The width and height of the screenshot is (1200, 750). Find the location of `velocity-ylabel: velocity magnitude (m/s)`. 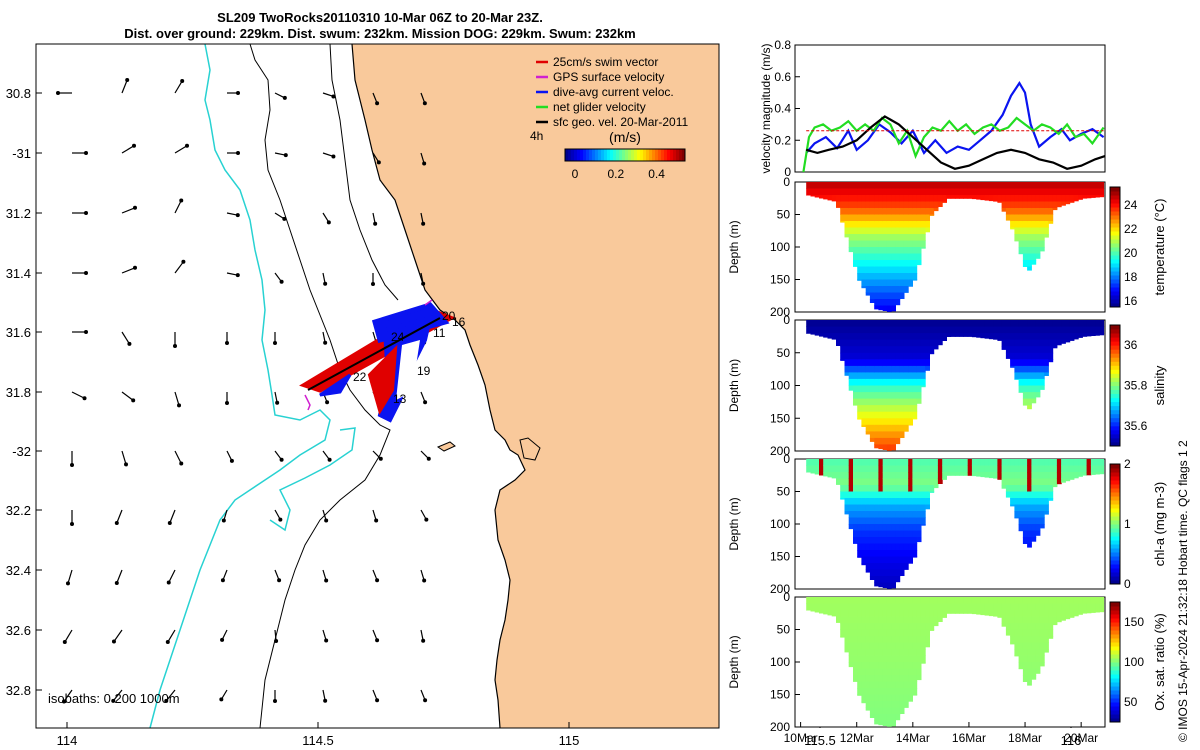

velocity-ylabel: velocity magnitude (m/s) is located at coordinates (766, 108).